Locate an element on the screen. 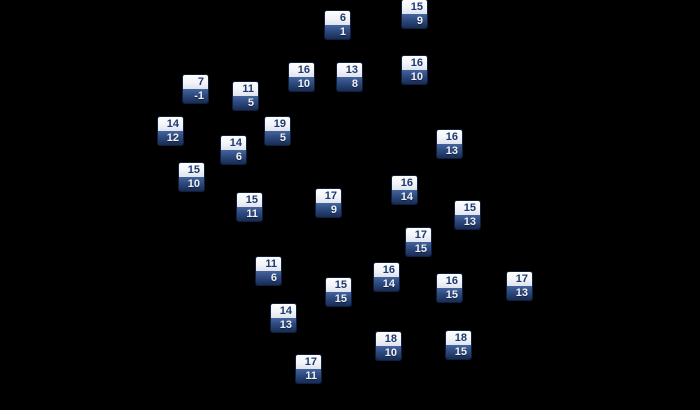 Image resolution: width=700 pixels, height=410 pixels. unit-badge: 13 8 is located at coordinates (349, 77).